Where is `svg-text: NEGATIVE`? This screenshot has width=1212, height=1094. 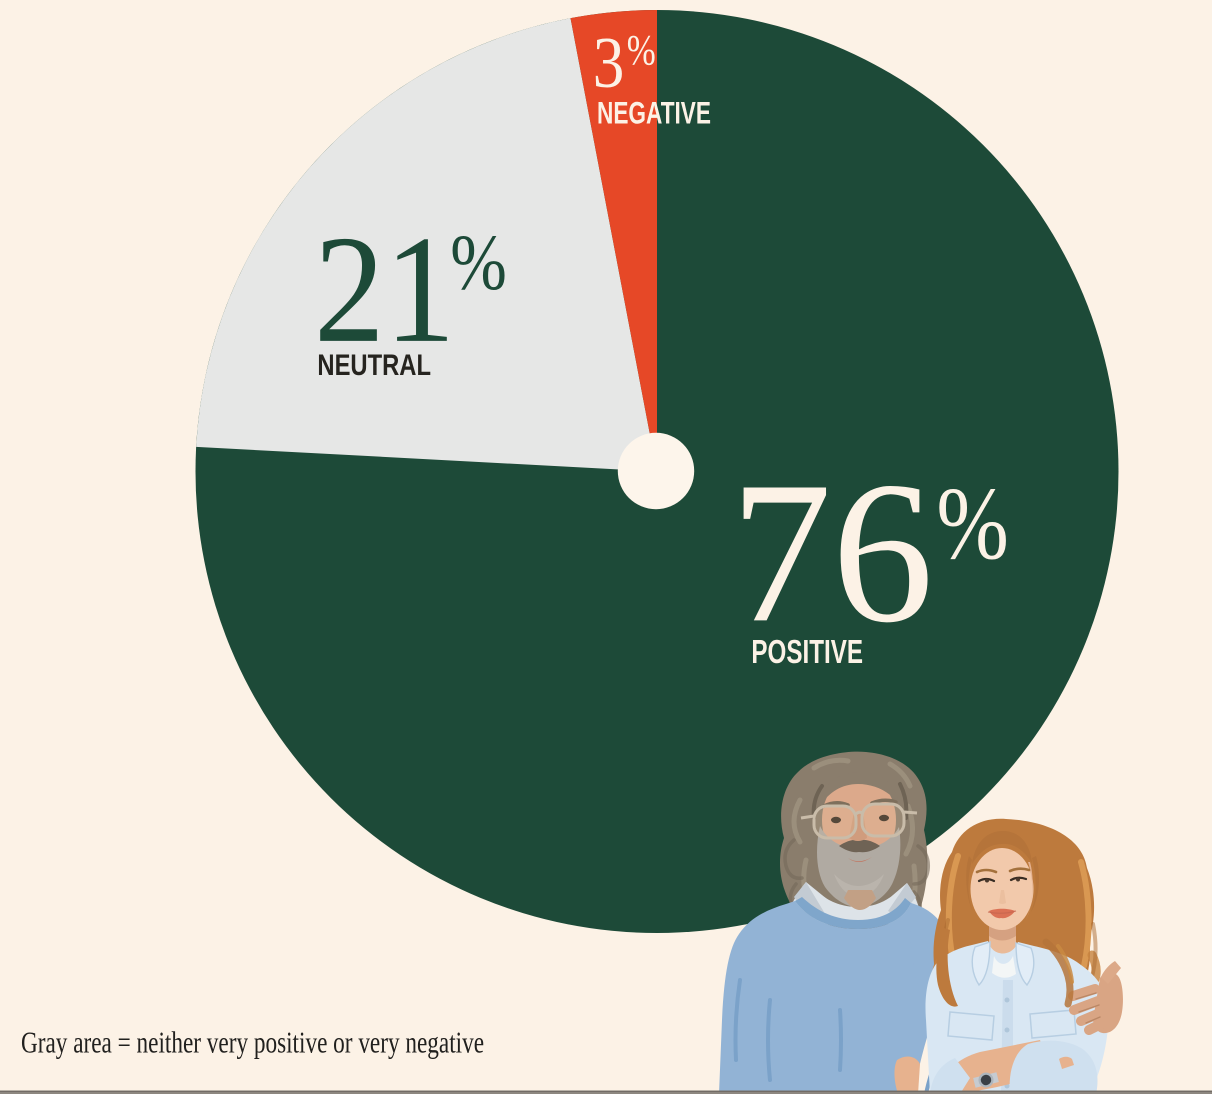 svg-text: NEGATIVE is located at coordinates (654, 113).